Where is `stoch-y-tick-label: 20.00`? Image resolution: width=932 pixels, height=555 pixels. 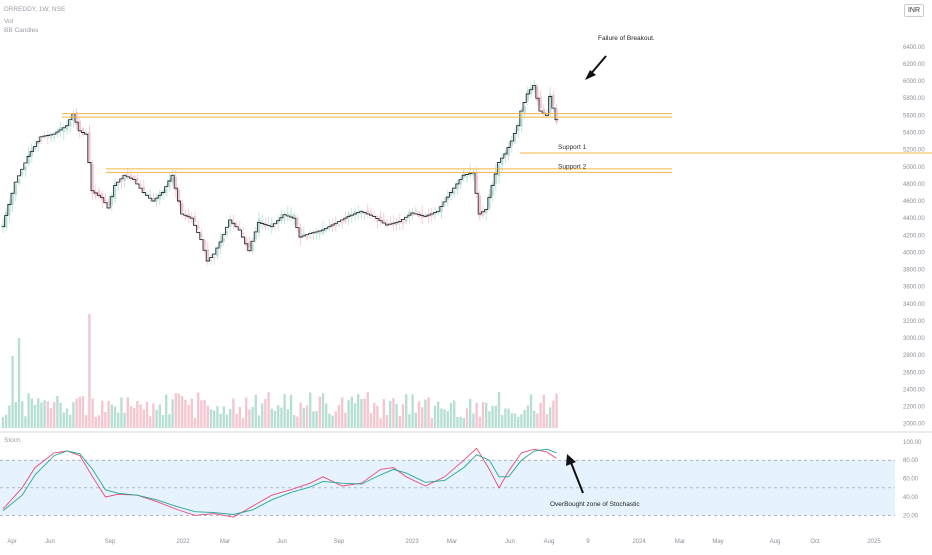
stoch-y-tick-label: 20.00 is located at coordinates (911, 516).